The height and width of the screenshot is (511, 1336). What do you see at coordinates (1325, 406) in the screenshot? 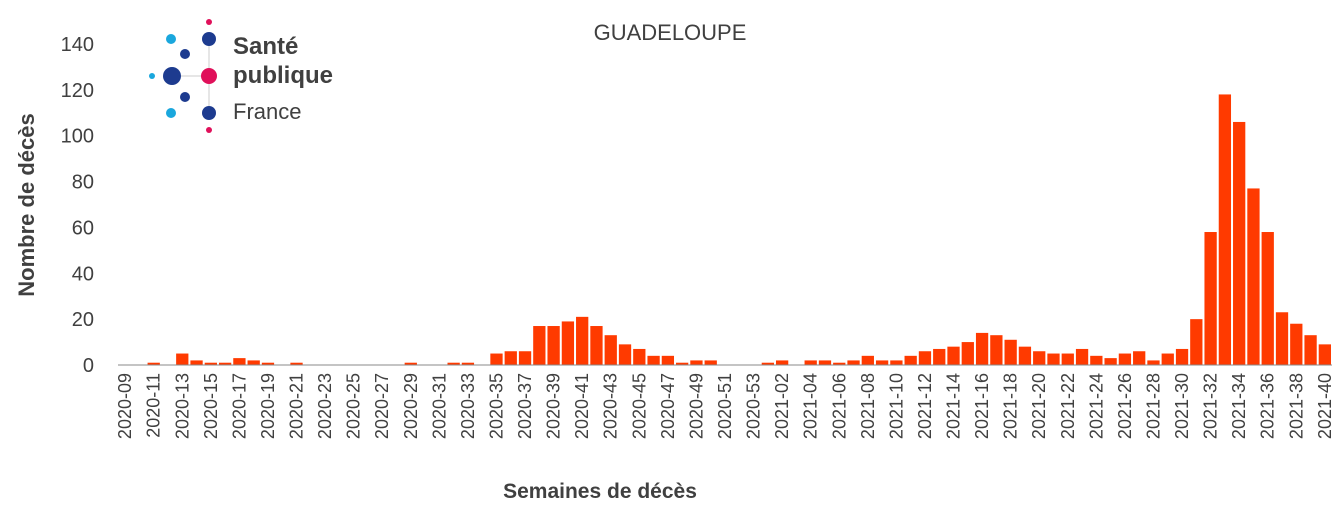
I see `x-tick-label: 2021-40` at bounding box center [1325, 406].